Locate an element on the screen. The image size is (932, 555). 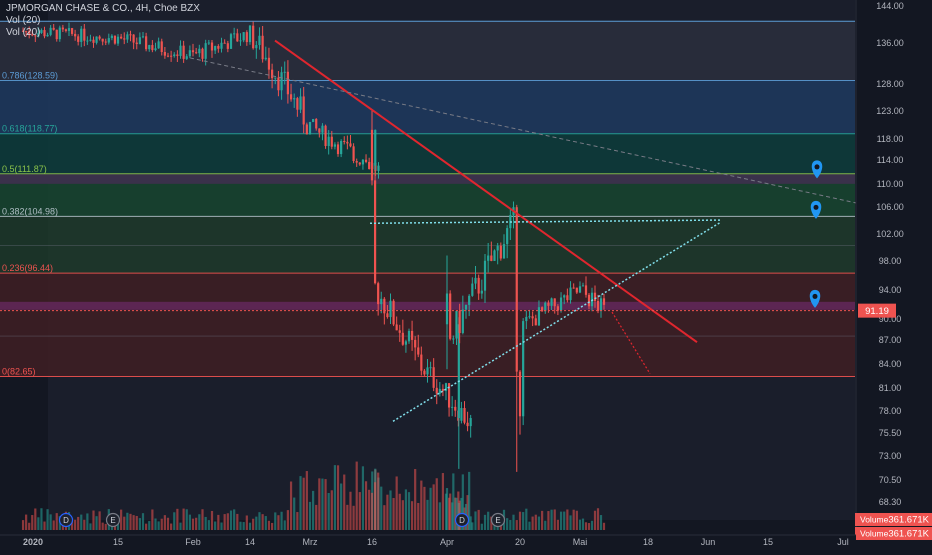
volume-bars is located at coordinates (313, 495).